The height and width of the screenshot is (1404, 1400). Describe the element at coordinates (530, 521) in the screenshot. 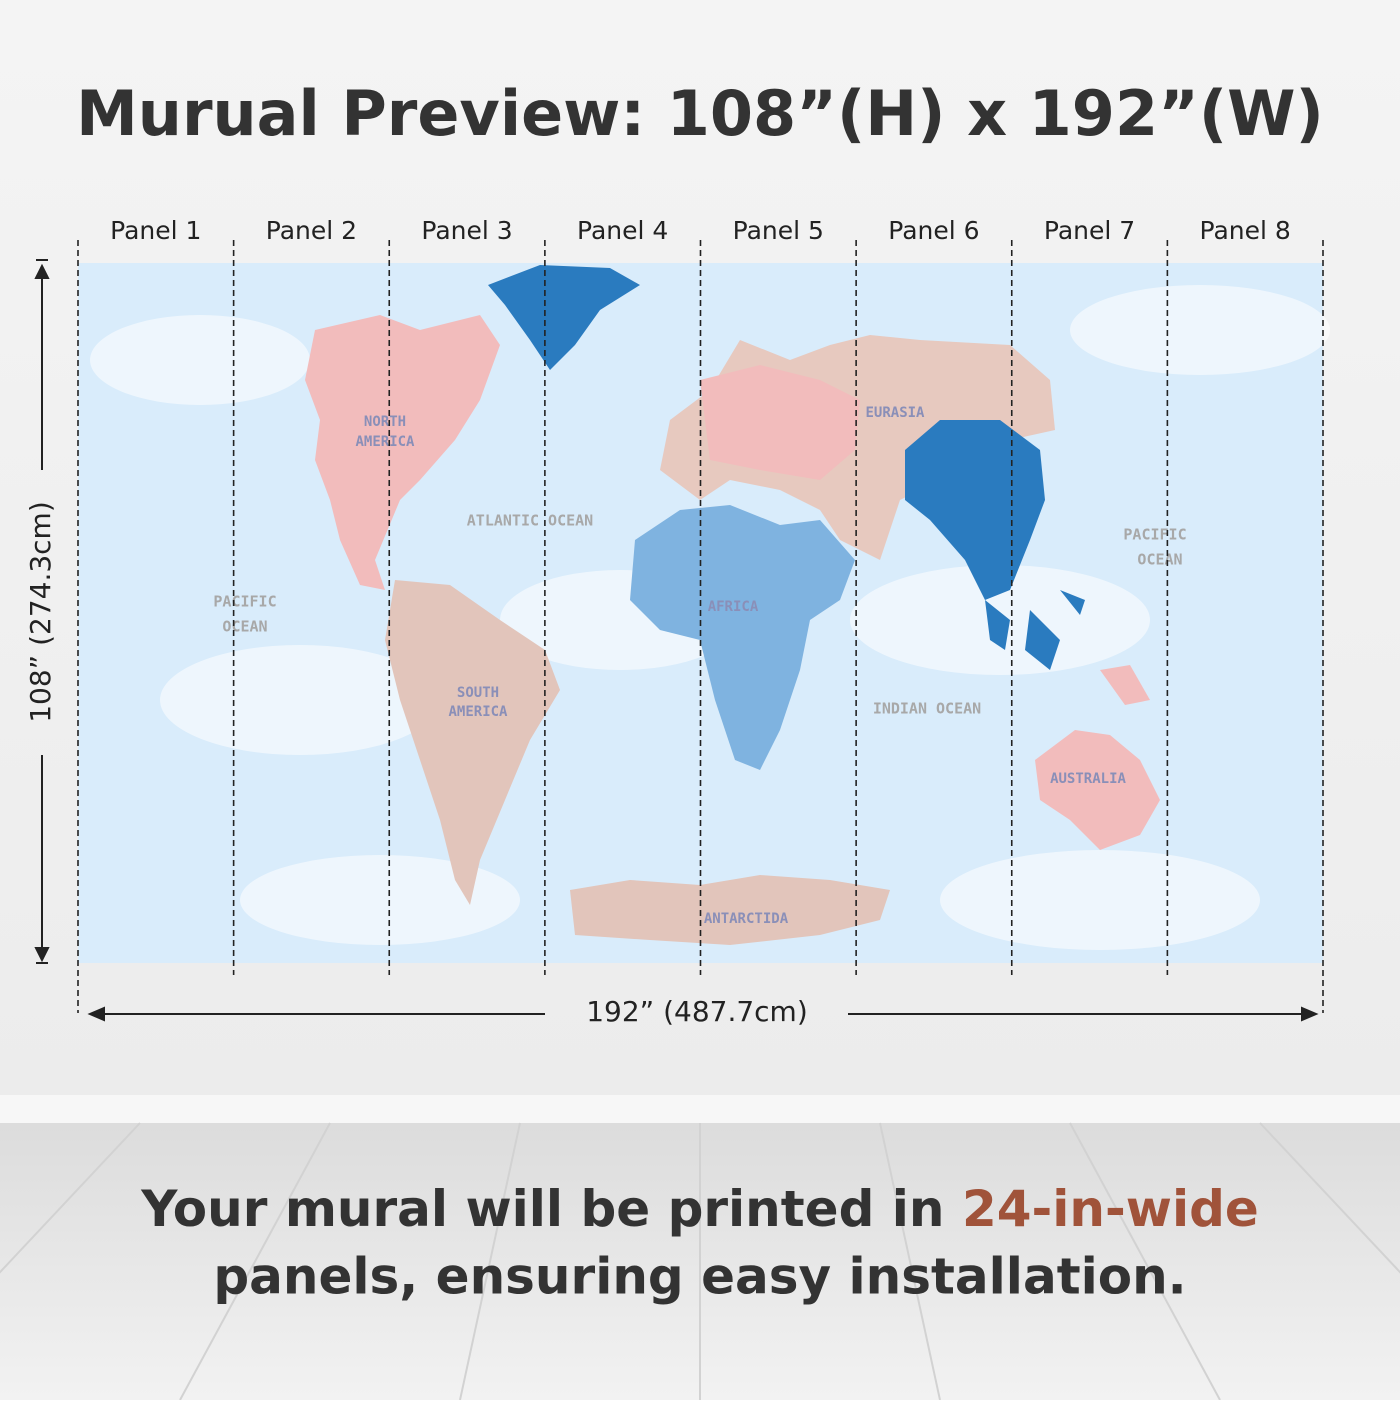

I see `ocean-label: ATLANTIC OCEAN` at that location.